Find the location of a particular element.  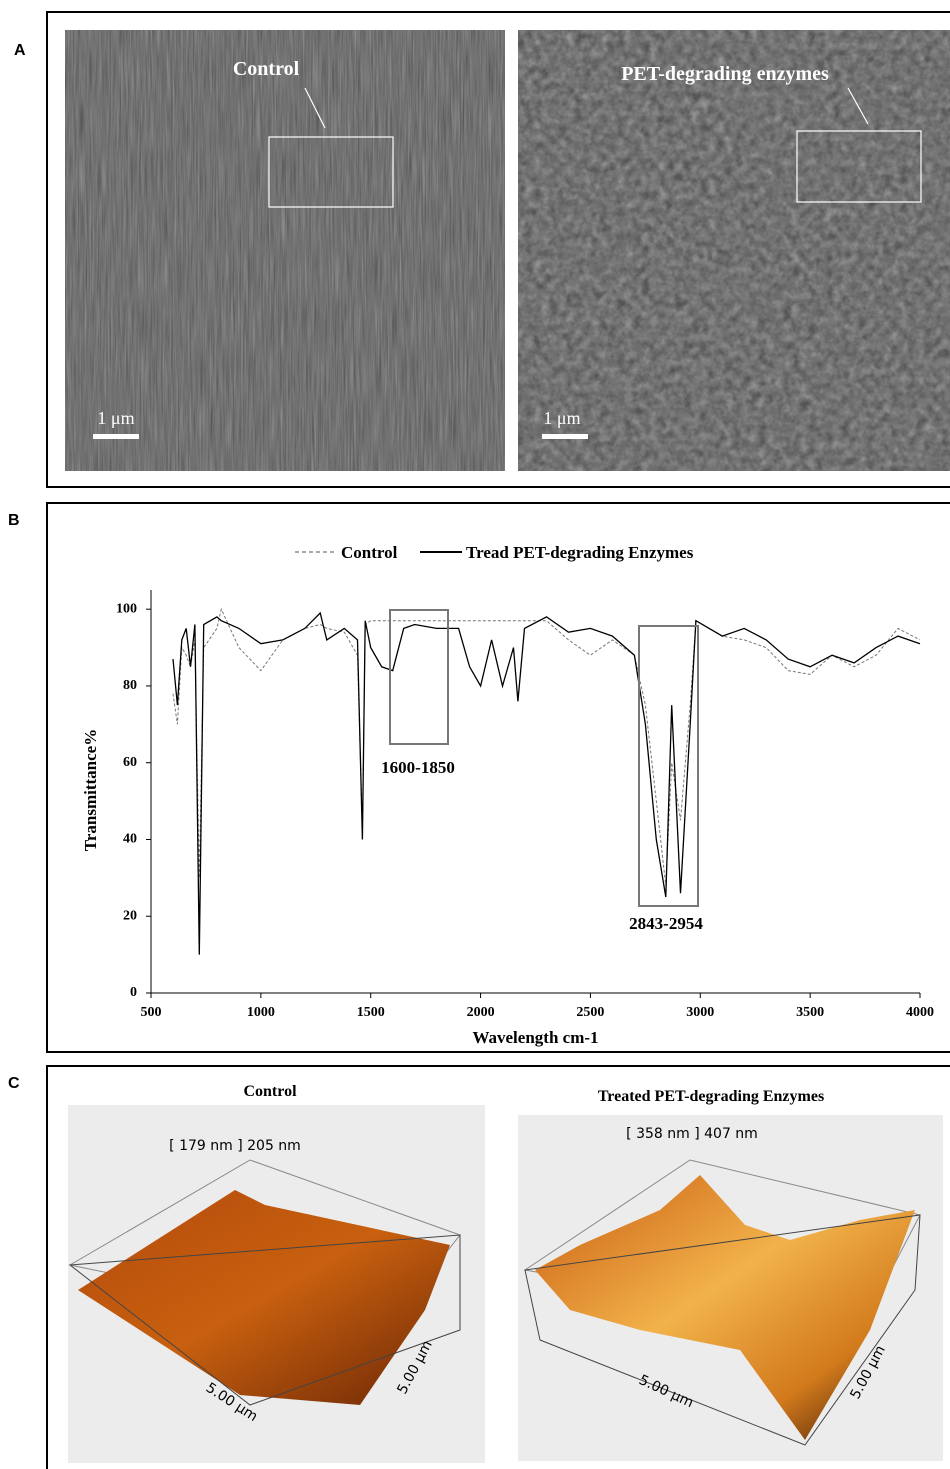

x-tick-label: 1500 is located at coordinates (371, 1012).